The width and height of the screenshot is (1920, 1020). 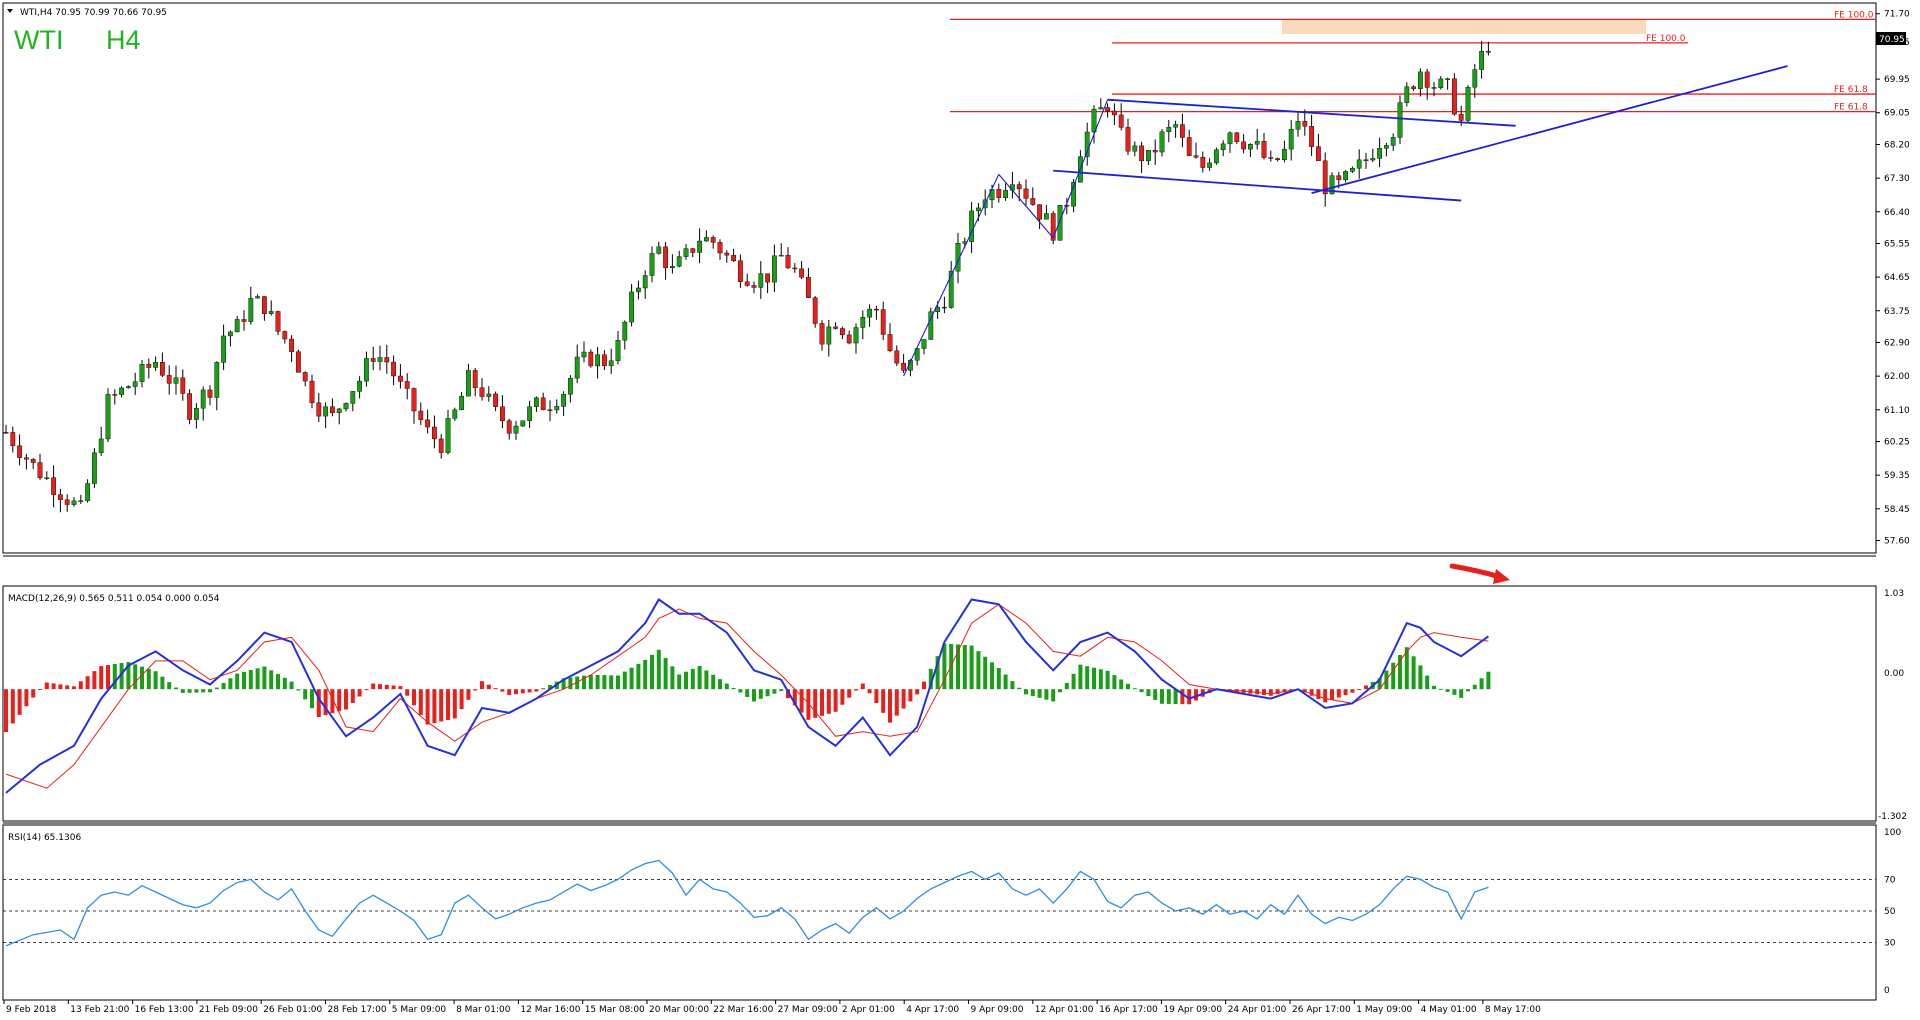 What do you see at coordinates (10, 11) in the screenshot?
I see `dropdown-triangle-icon` at bounding box center [10, 11].